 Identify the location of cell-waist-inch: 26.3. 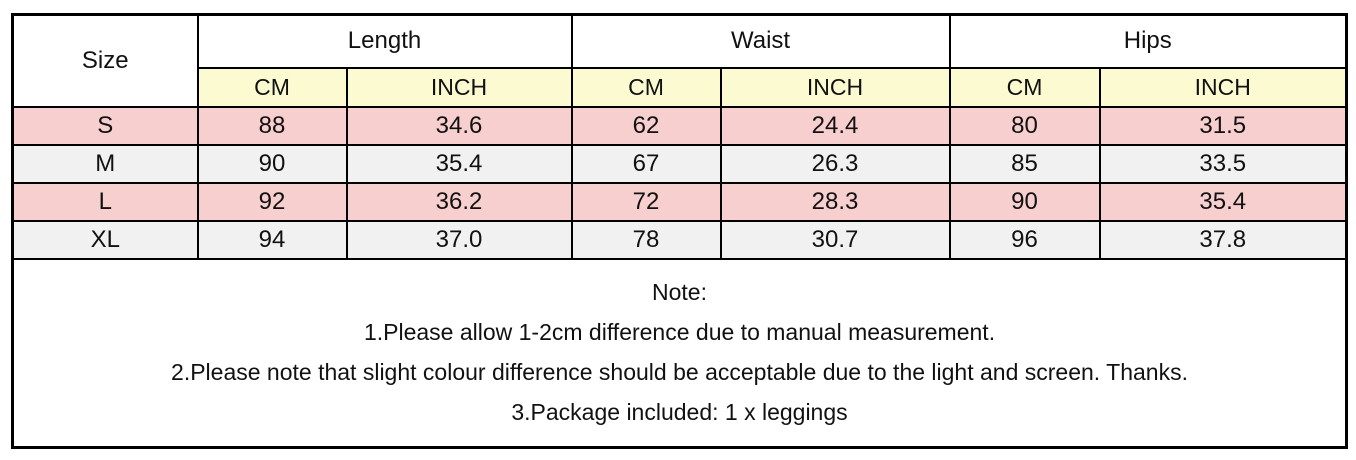
(835, 163).